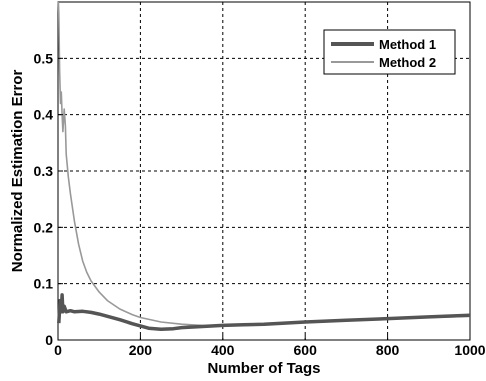 This screenshot has height=381, width=486. I want to click on x-axis-label: Number of Tags, so click(263, 368).